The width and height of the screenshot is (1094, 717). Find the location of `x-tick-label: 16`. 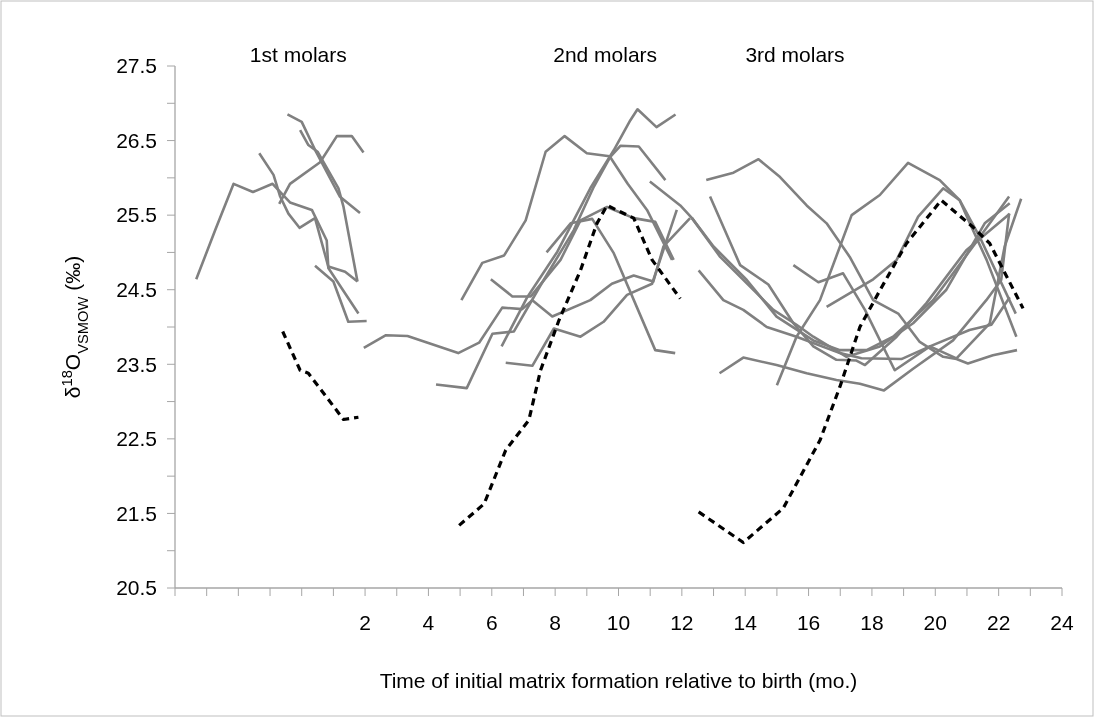

x-tick-label: 16 is located at coordinates (808, 622).